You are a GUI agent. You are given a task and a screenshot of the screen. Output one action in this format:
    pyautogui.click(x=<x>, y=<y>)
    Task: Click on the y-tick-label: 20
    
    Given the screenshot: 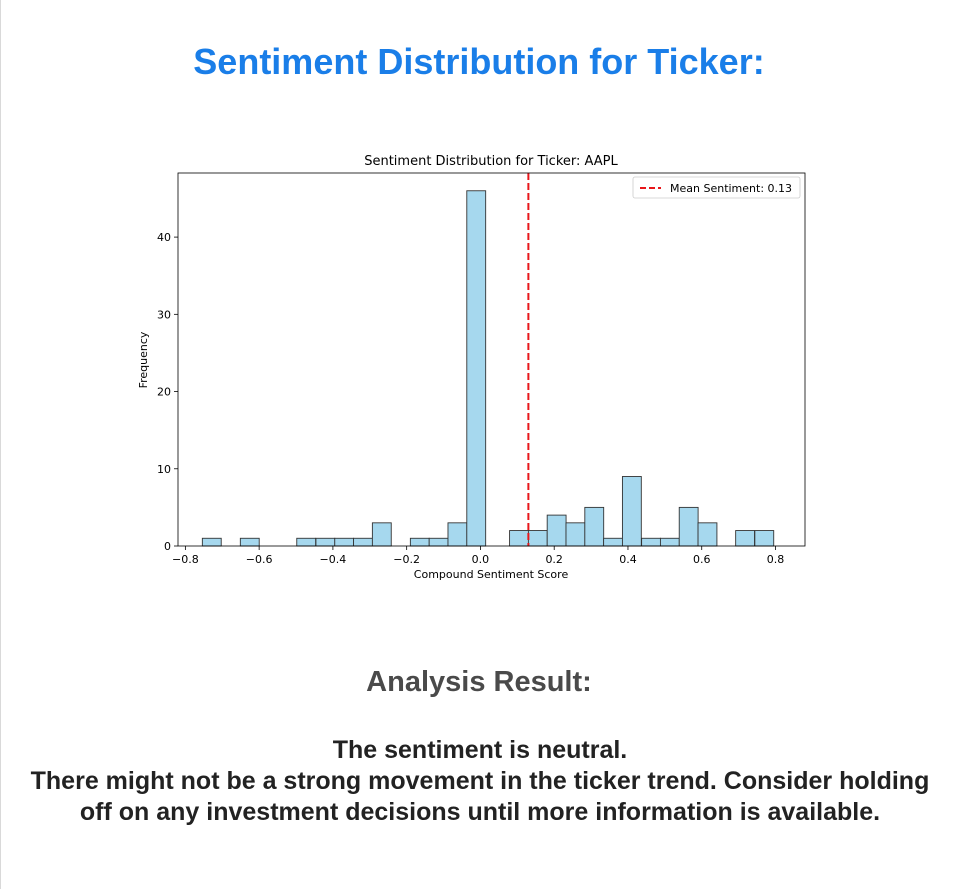 What is the action you would take?
    pyautogui.click(x=164, y=392)
    